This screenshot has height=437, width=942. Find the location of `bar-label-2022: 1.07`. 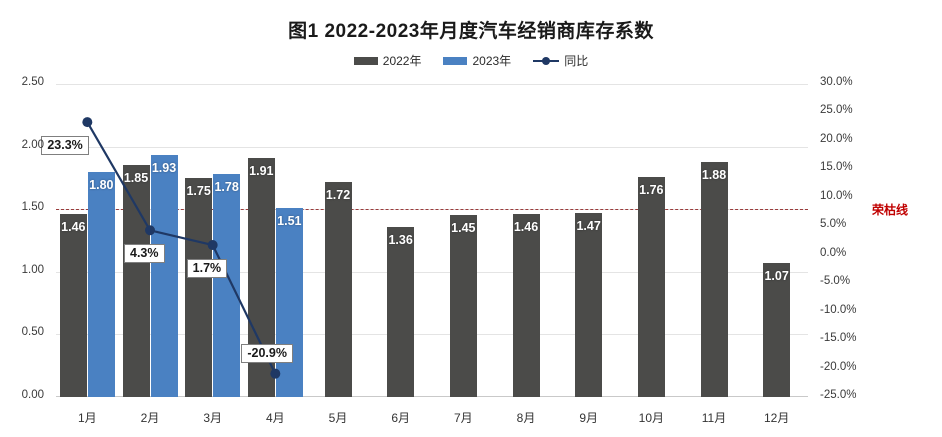

bar-label-2022: 1.07 is located at coordinates (776, 276).